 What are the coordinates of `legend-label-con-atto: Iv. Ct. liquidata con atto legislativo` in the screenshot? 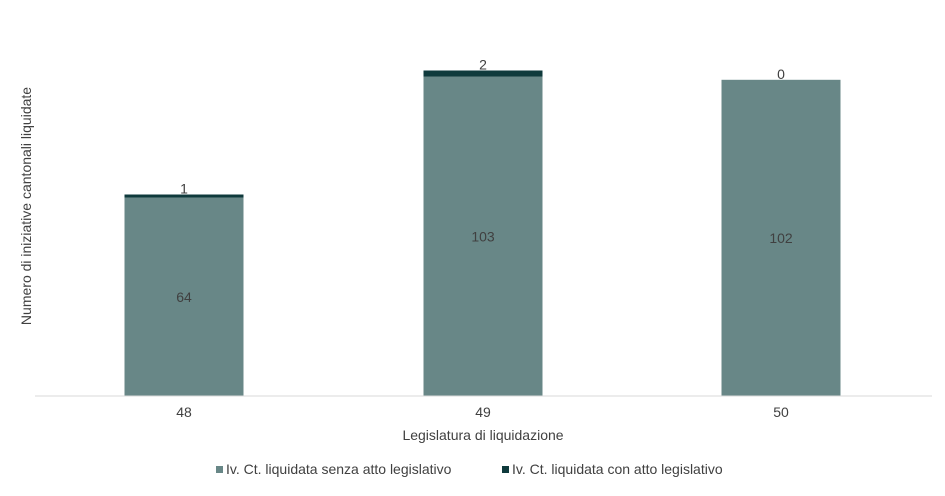 It's located at (617, 469).